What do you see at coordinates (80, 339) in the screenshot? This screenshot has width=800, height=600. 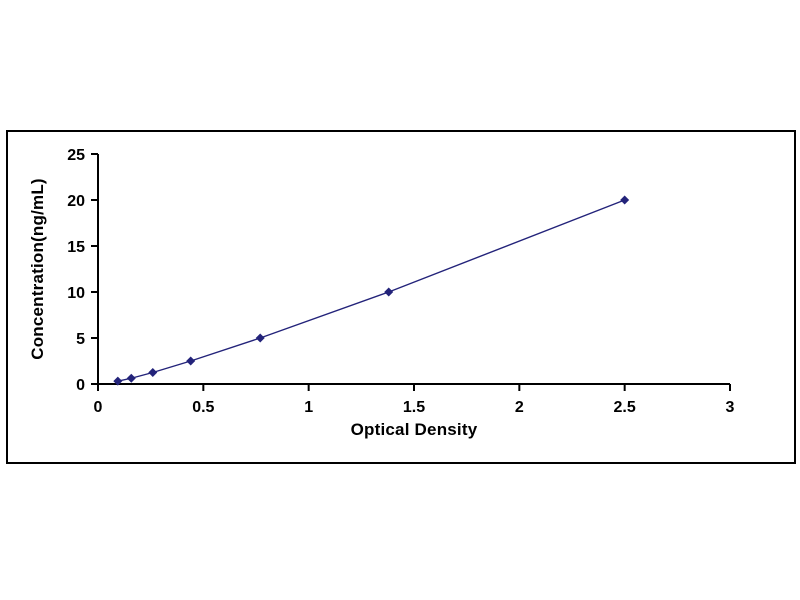 I see `y-tick-label: 5` at bounding box center [80, 339].